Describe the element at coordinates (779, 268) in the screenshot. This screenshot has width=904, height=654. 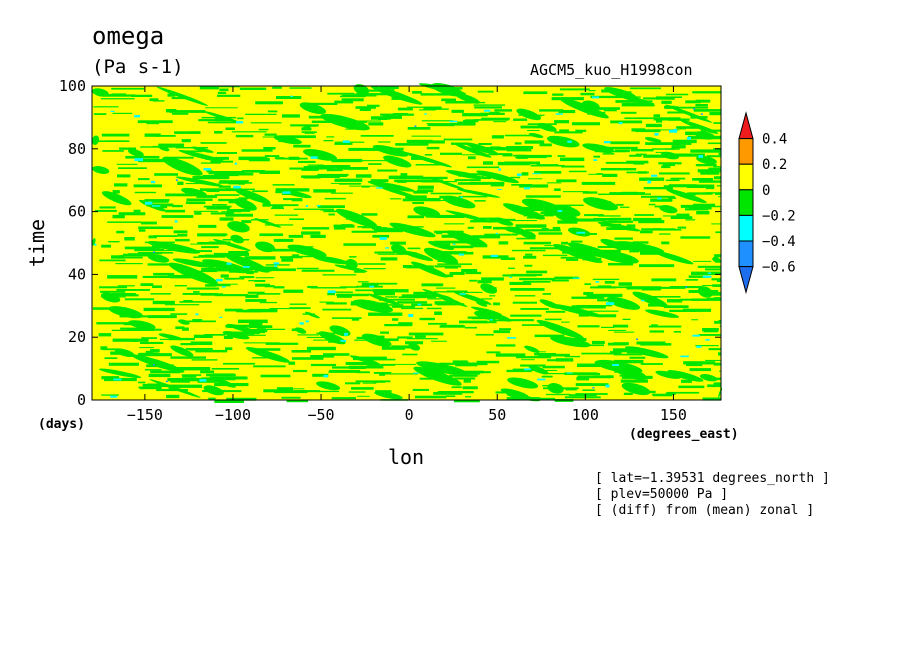
I see `colorbar-label: −0.6` at that location.